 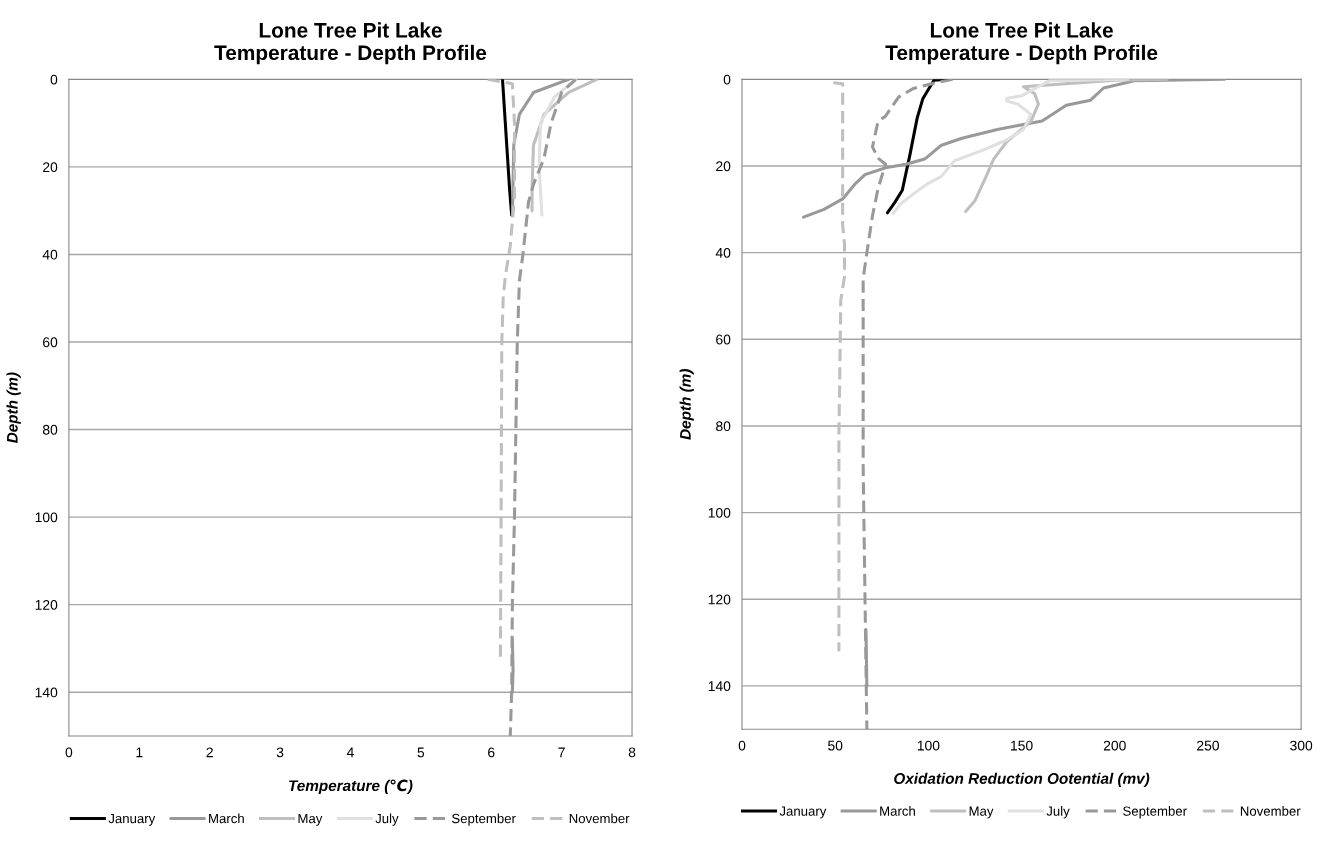 What do you see at coordinates (491, 752) in the screenshot?
I see `x-tick-label: 6` at bounding box center [491, 752].